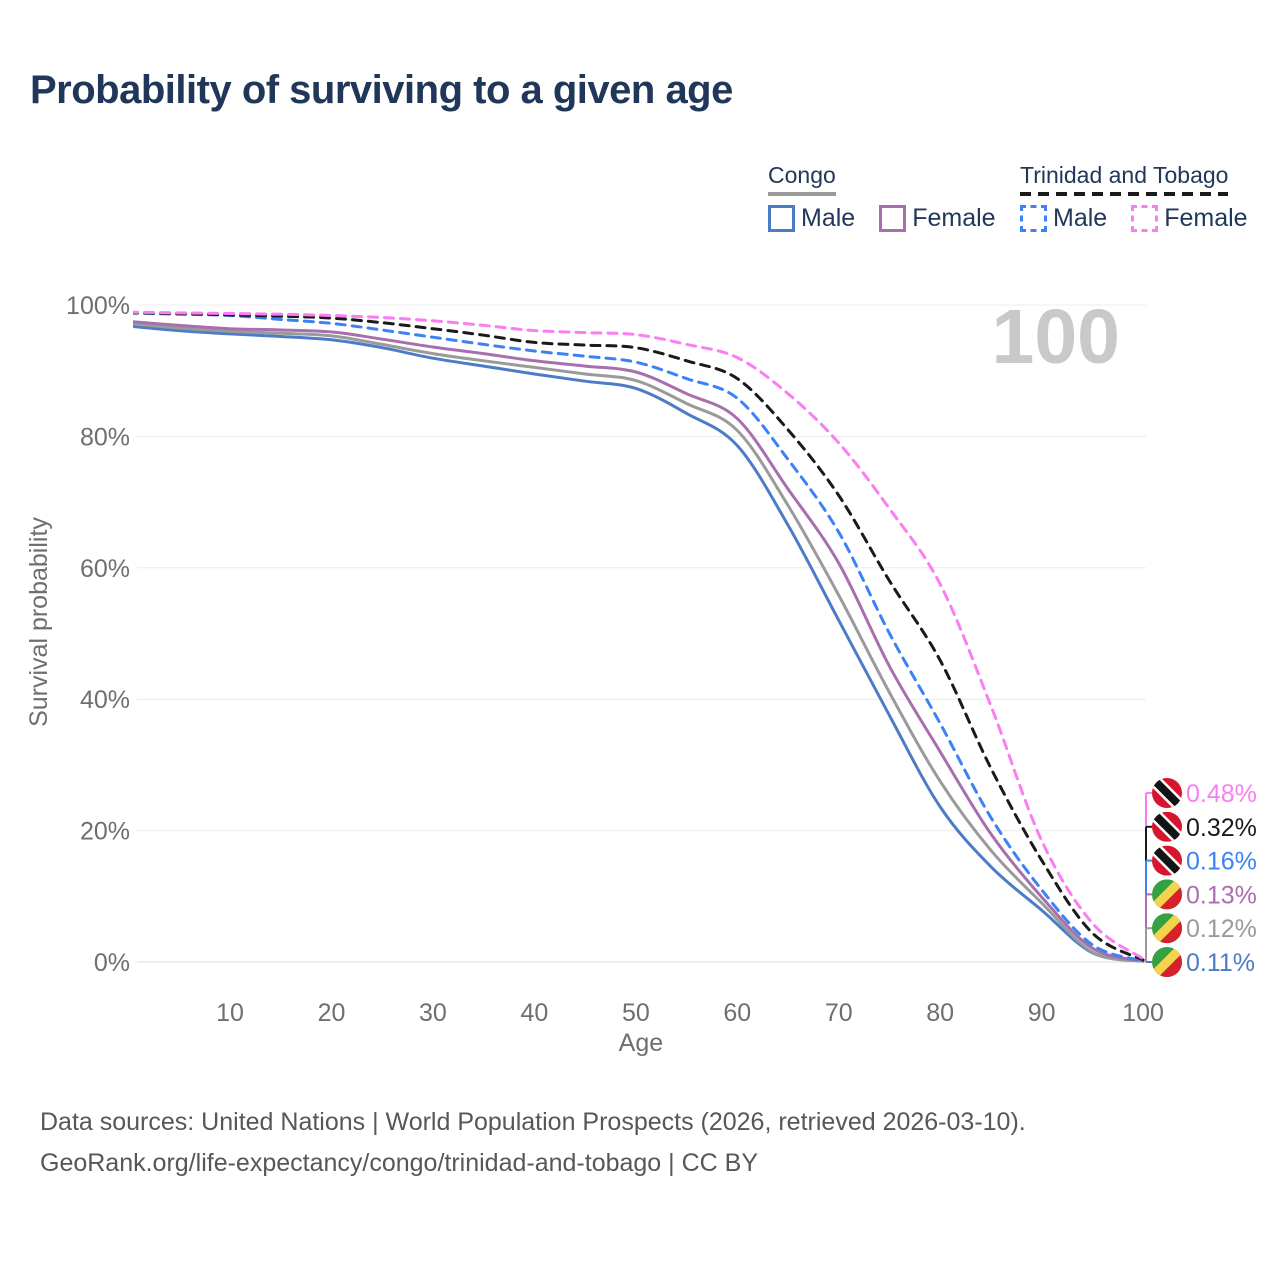 The height and width of the screenshot is (1280, 1280). What do you see at coordinates (1221, 929) in the screenshot?
I see `end-label-value-0.12%: 0.12%` at bounding box center [1221, 929].